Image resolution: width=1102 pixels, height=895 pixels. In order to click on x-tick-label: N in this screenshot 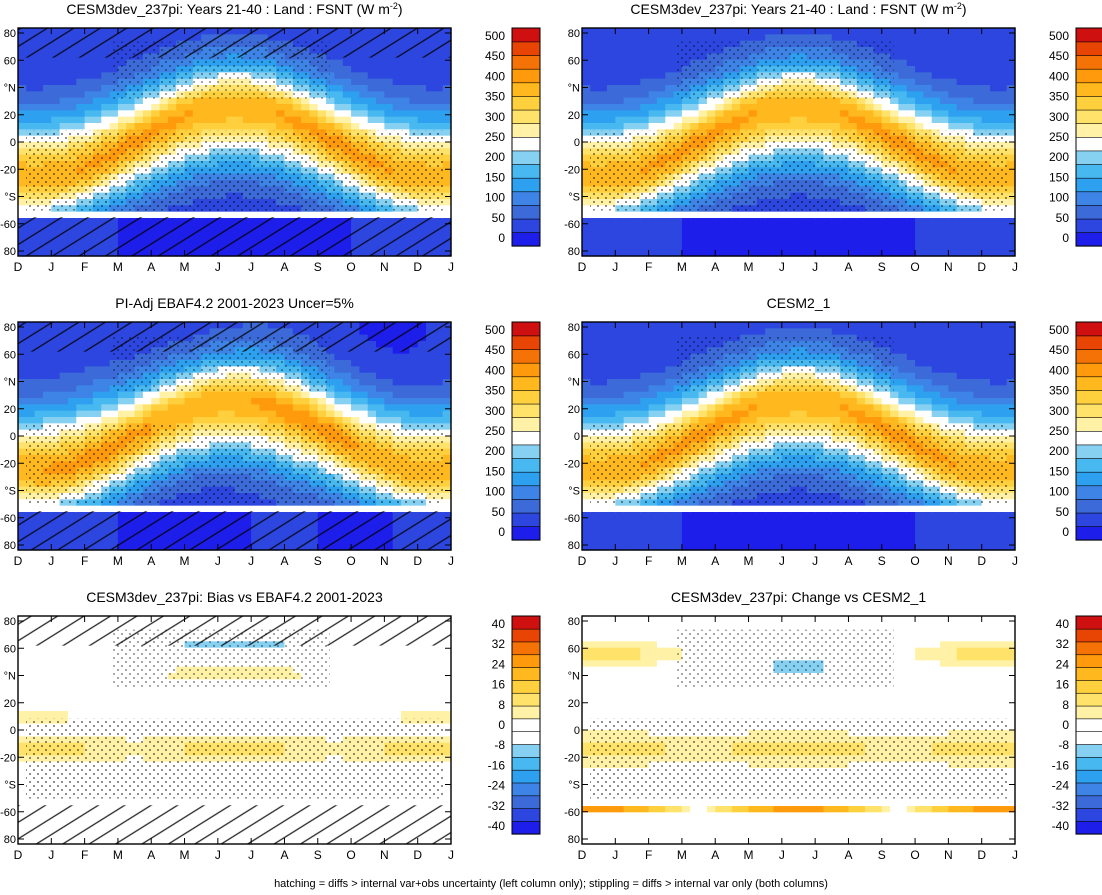, I will do `click(948, 267)`.